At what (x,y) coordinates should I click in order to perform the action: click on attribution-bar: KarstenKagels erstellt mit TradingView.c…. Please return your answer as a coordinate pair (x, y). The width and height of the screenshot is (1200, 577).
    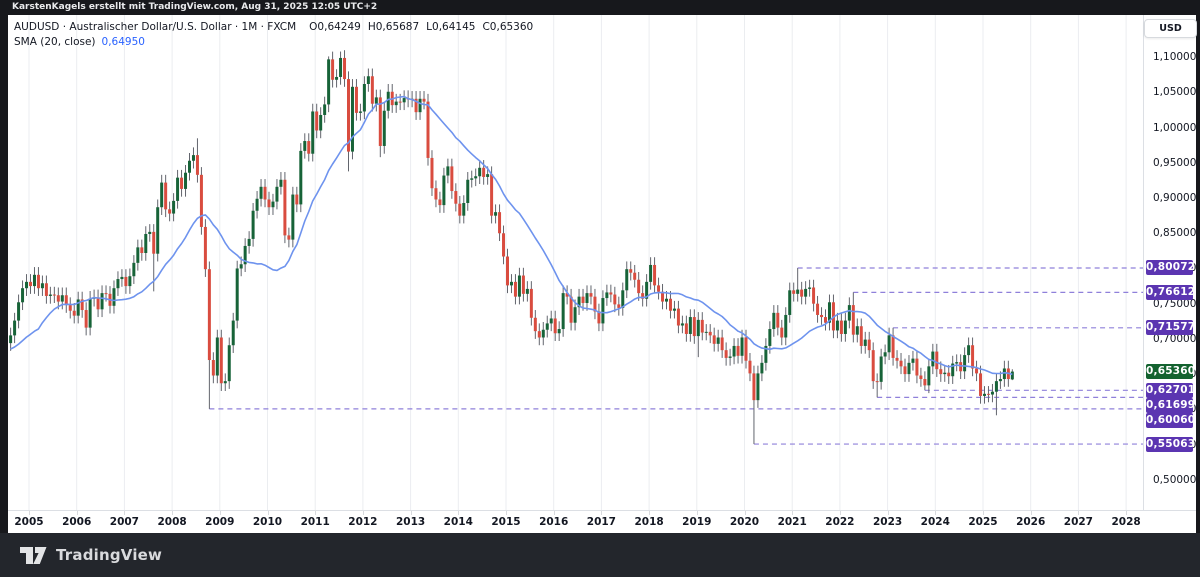
    Looking at the image, I should click on (600, 7).